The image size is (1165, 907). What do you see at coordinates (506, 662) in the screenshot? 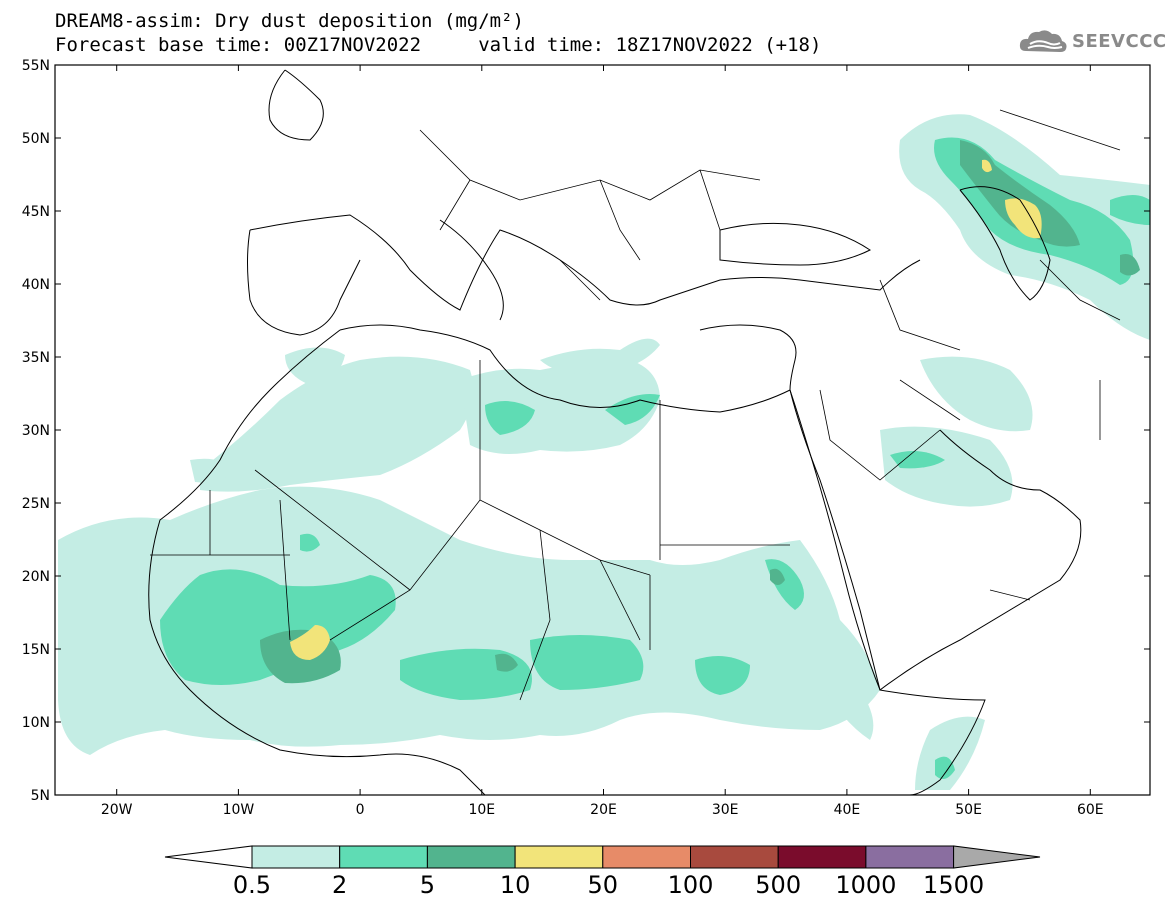
I see `dust-area-niger-small` at bounding box center [506, 662].